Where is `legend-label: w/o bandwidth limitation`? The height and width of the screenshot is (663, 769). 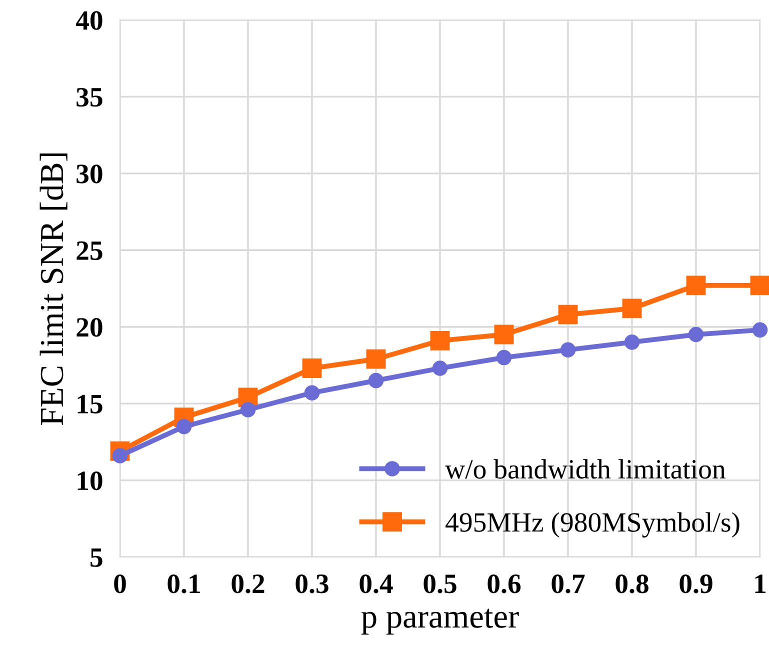
legend-label: w/o bandwidth limitation is located at coordinates (585, 469).